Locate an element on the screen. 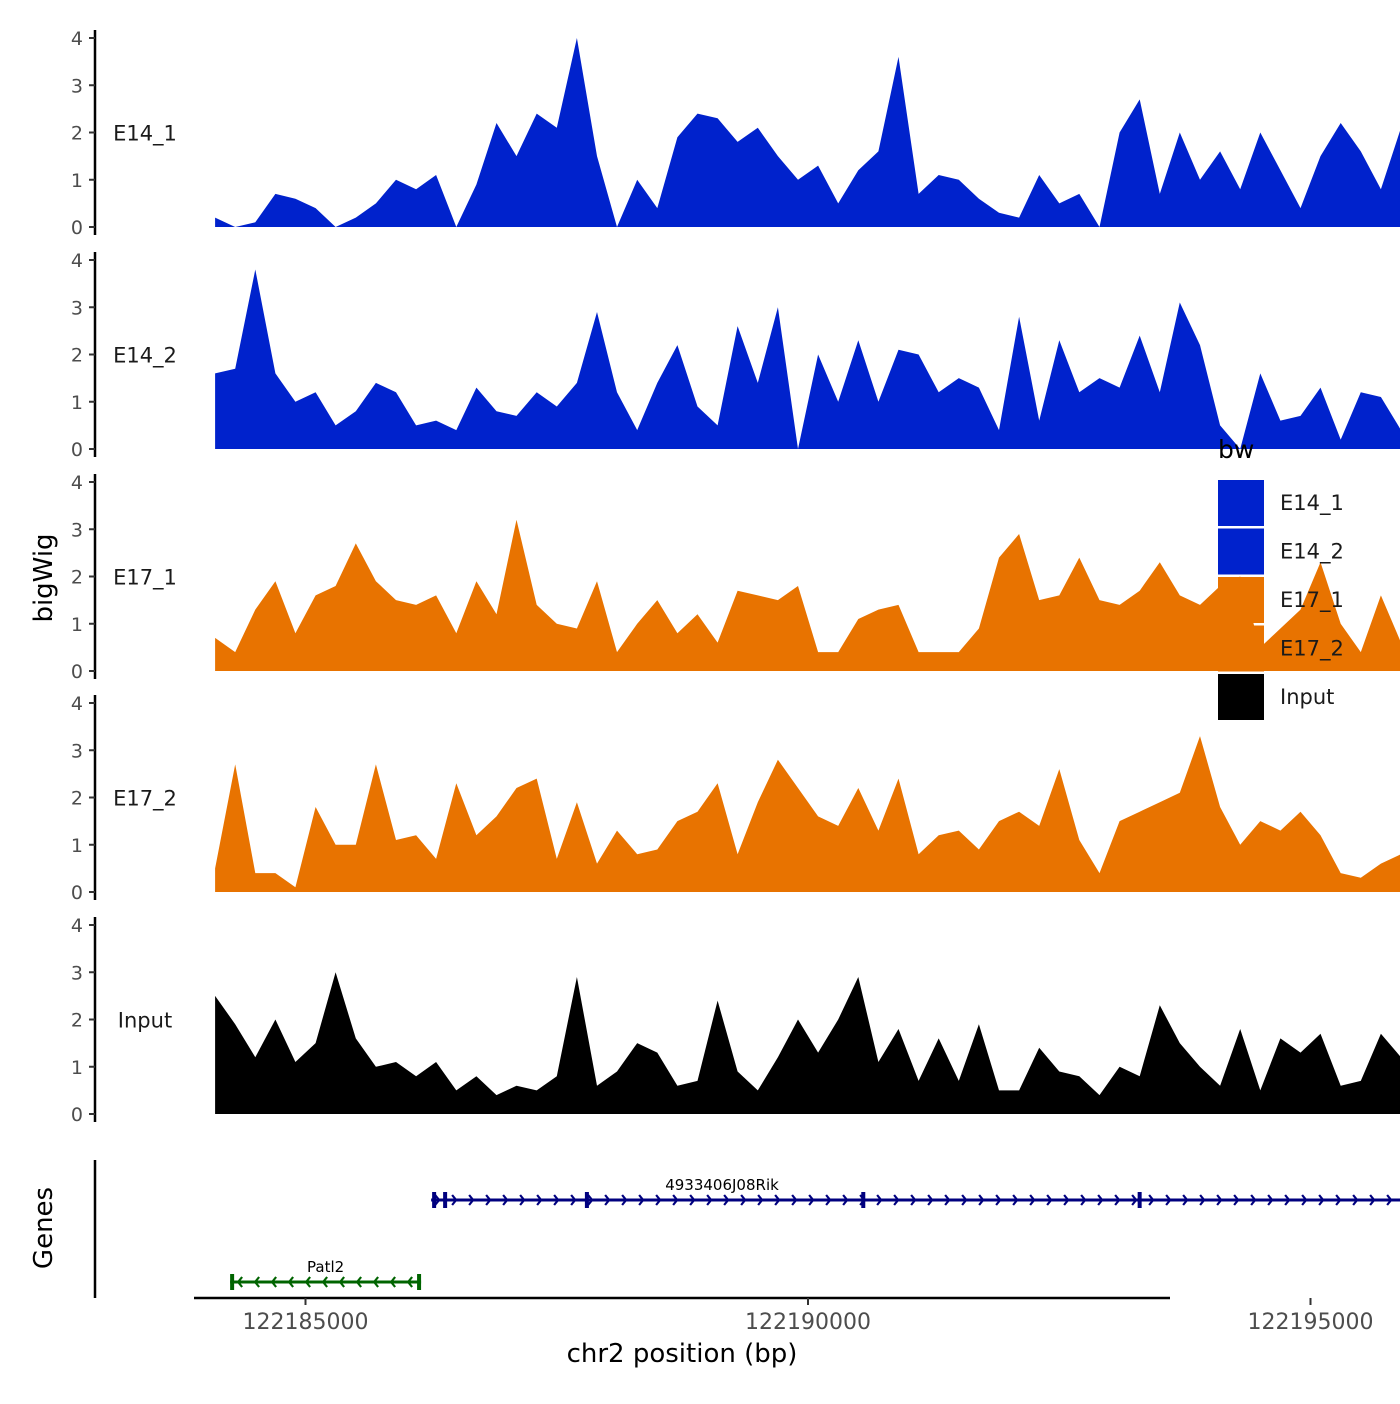 The image size is (1400, 1404). track-label: E14_2 is located at coordinates (145, 356).